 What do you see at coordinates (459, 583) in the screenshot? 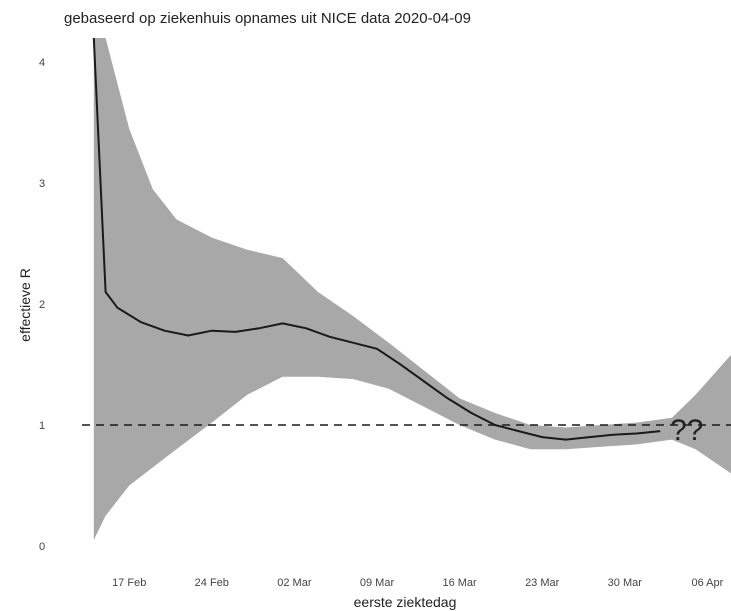
I see `x-tick-label: 16 Mar` at bounding box center [459, 583].